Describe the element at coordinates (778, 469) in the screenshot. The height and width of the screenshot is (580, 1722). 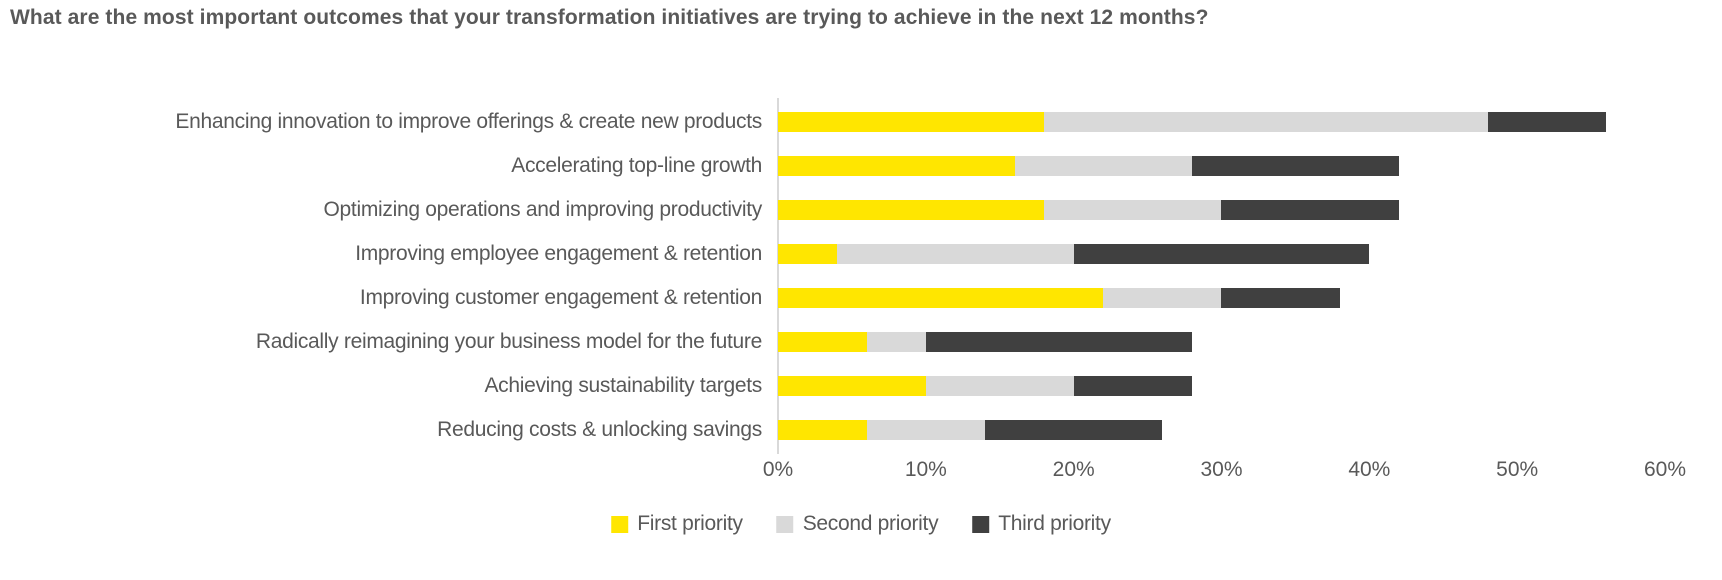
I see `x-axis-tick-label: 0%` at that location.